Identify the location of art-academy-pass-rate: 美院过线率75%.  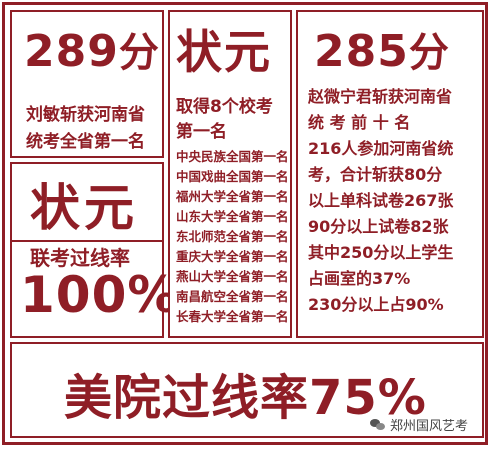
(245, 398).